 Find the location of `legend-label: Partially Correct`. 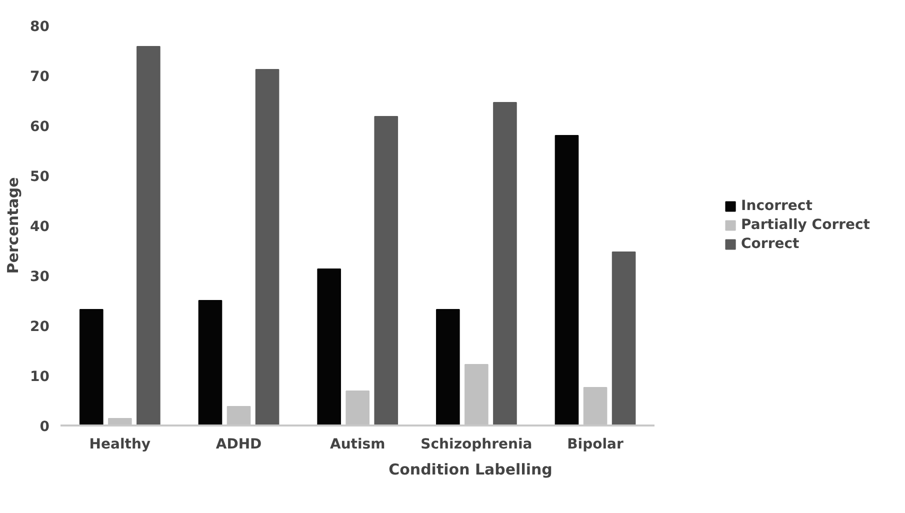

legend-label: Partially Correct is located at coordinates (805, 225).